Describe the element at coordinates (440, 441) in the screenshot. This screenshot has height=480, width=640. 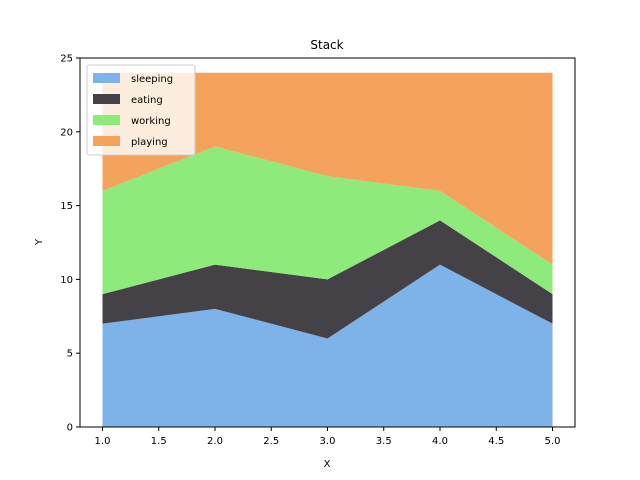
I see `x-tick-label: 4.0` at that location.